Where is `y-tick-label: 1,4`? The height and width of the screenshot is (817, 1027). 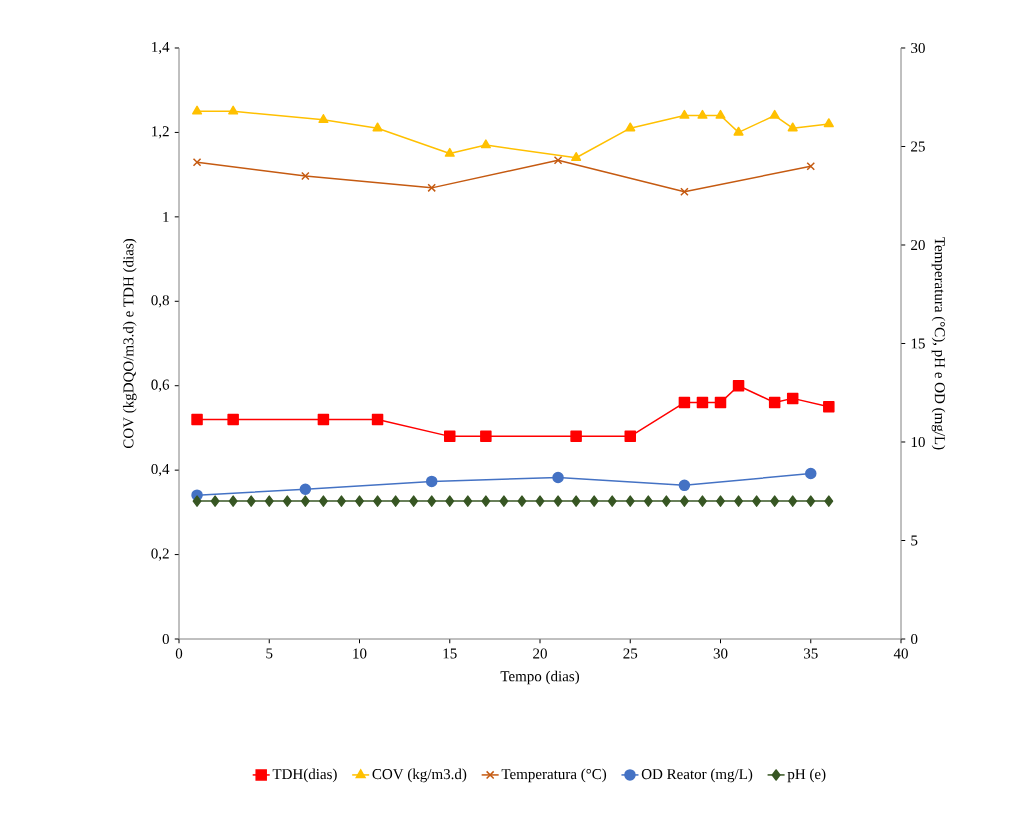 y-tick-label: 1,4 is located at coordinates (161, 48).